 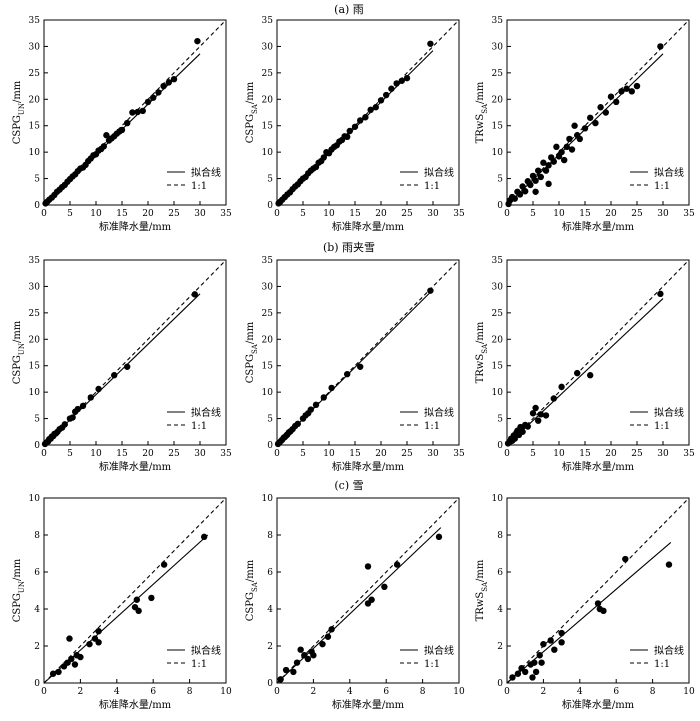 What do you see at coordinates (268, 100) in the screenshot?
I see `y-tick-label: 20` at bounding box center [268, 100].